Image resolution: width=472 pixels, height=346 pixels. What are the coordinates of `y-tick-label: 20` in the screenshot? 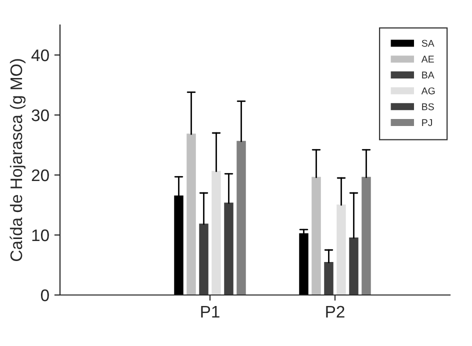 It's located at (40, 175).